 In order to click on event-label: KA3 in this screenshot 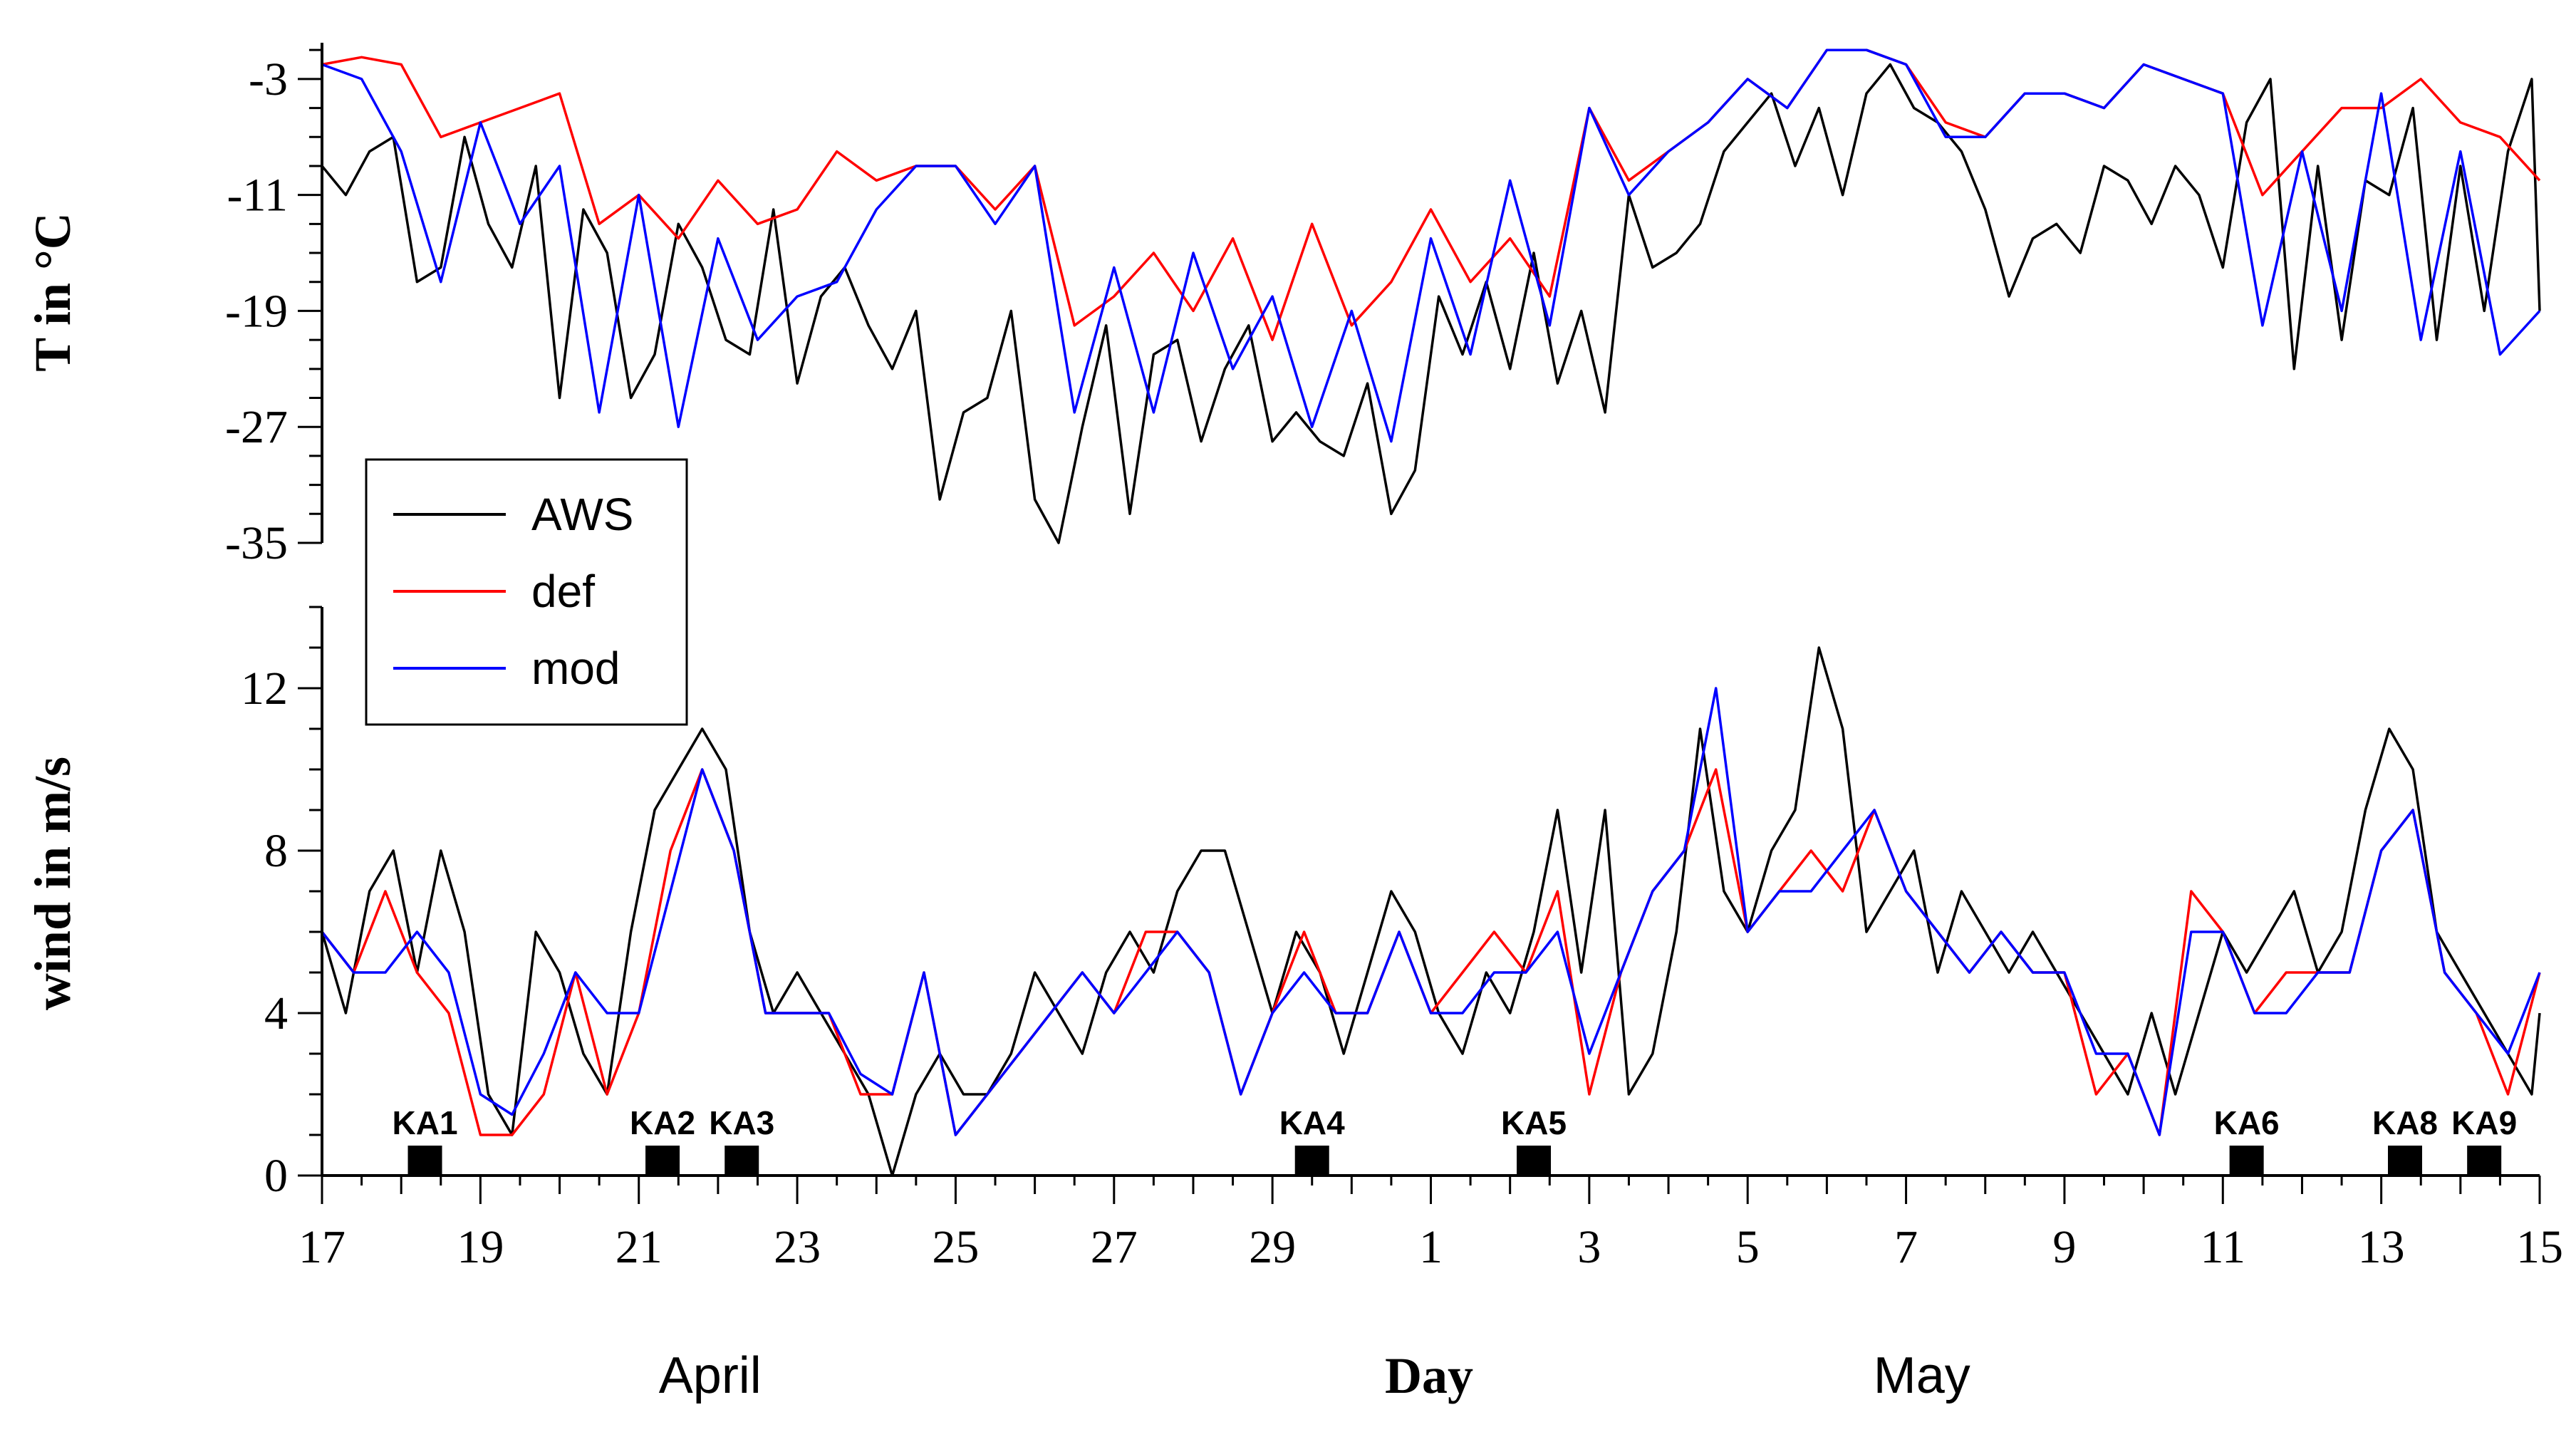, I will do `click(741, 1122)`.